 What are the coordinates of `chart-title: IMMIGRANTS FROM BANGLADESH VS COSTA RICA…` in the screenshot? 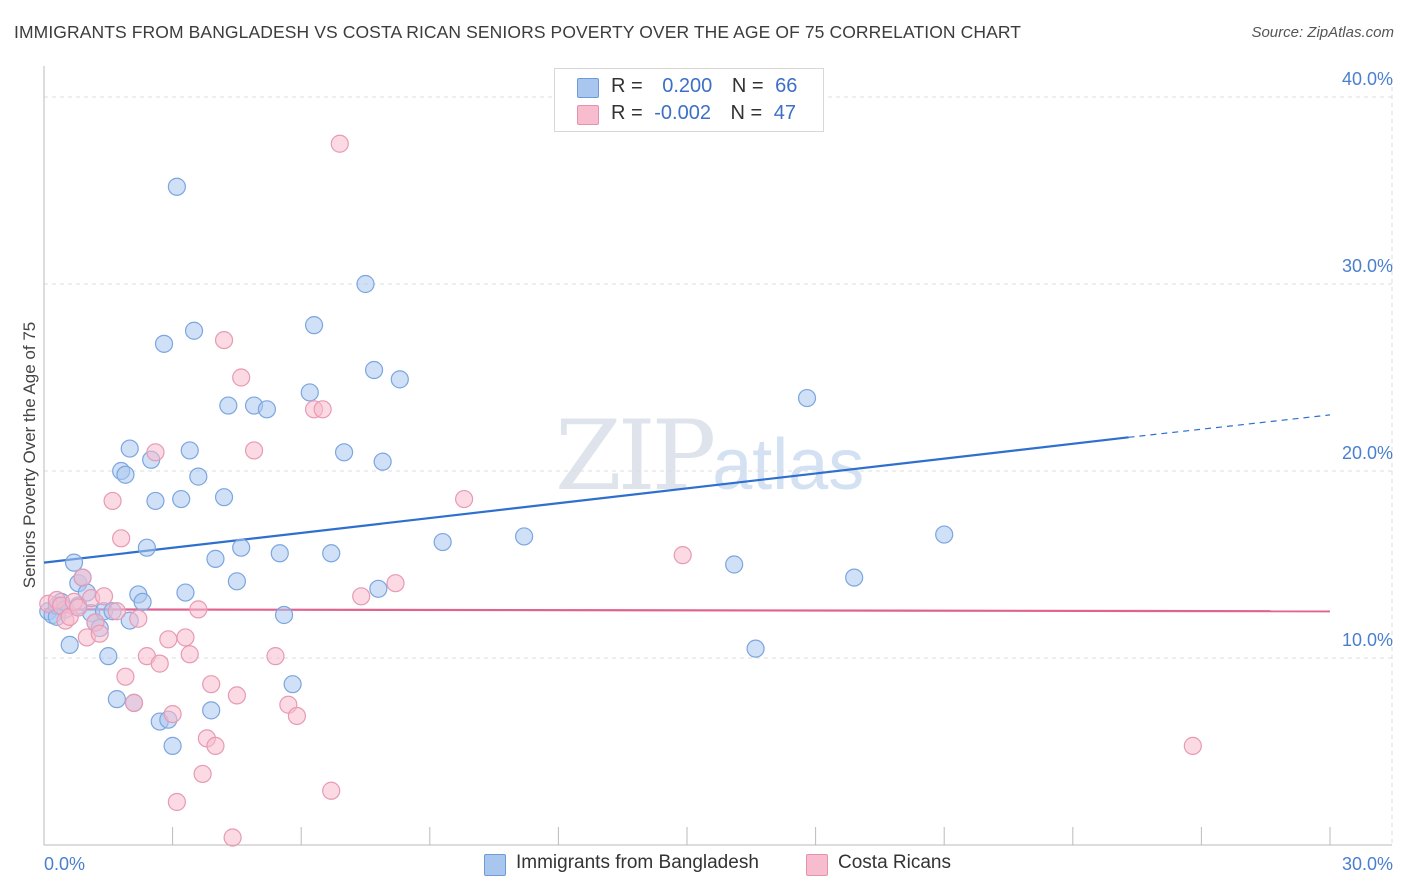 It's located at (518, 32).